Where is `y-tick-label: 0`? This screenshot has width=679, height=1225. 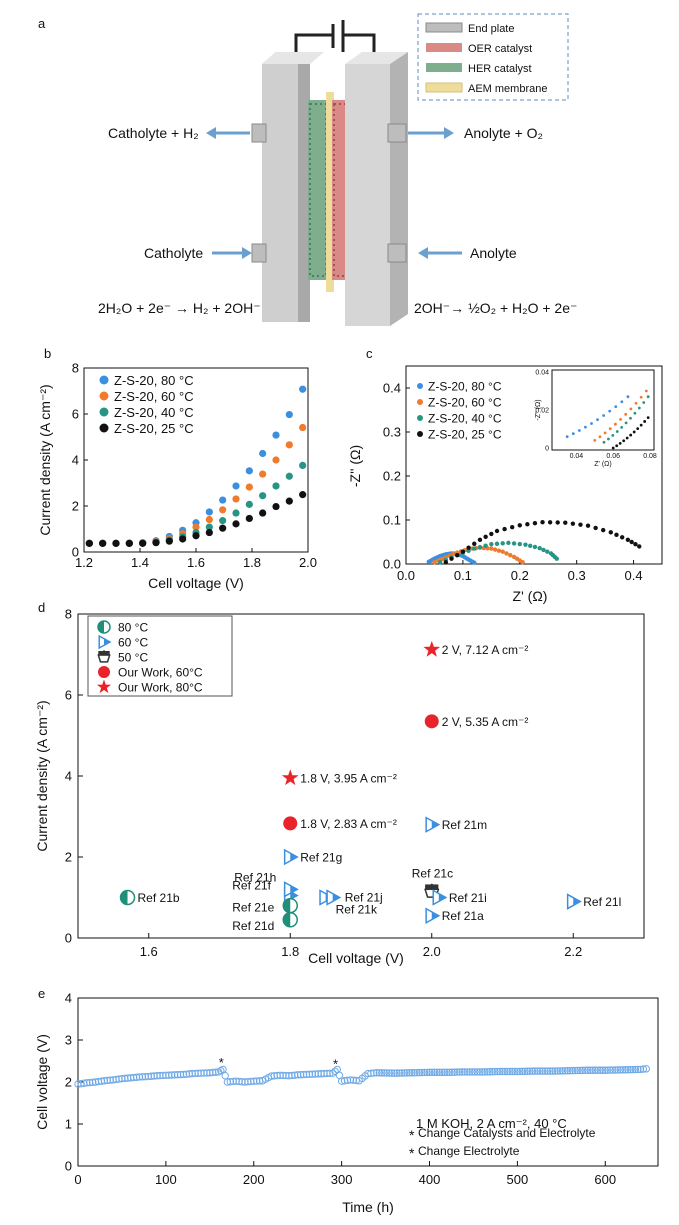 y-tick-label: 0 is located at coordinates (68, 1166).